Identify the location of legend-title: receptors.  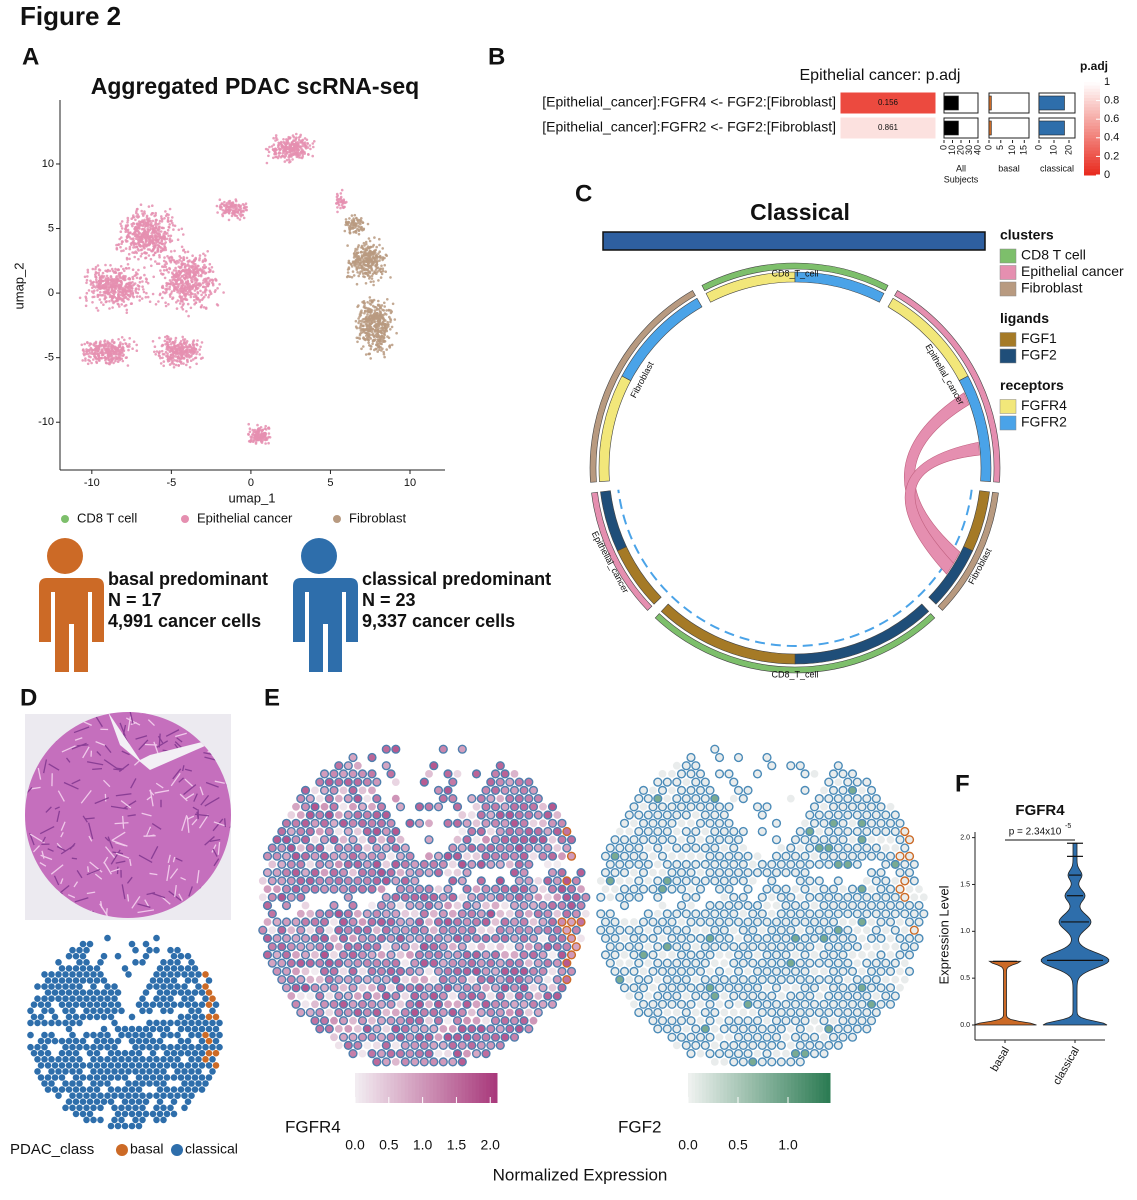
(1032, 385).